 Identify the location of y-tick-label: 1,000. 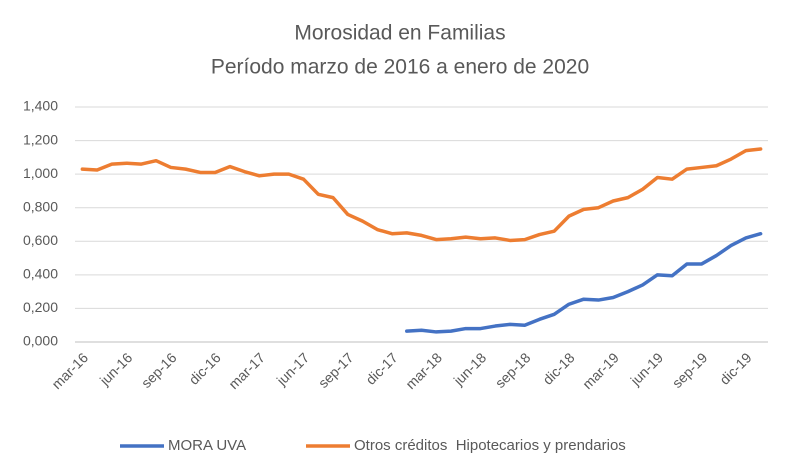
(40, 173).